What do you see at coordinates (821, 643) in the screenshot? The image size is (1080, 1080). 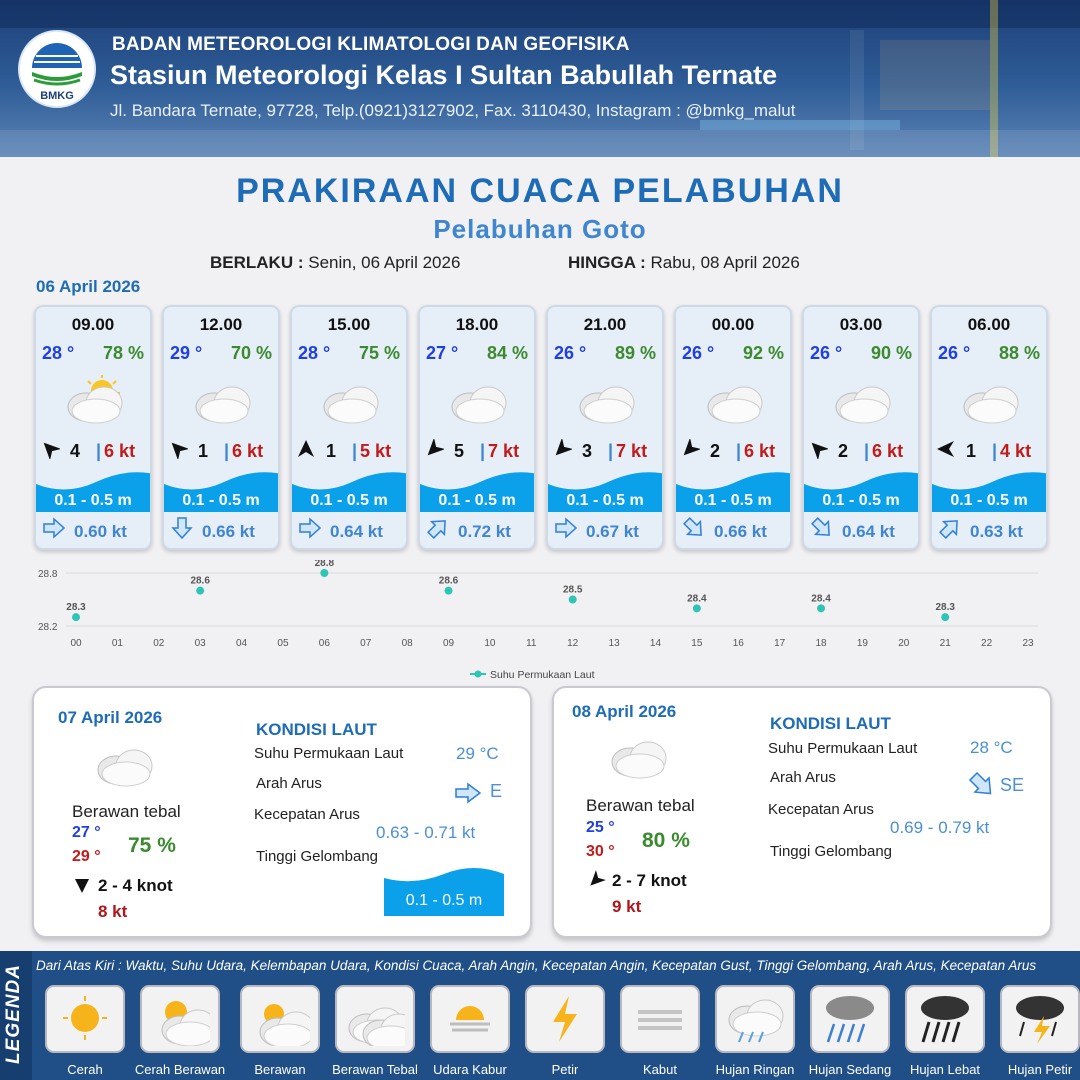 I see `x-tick-label: 18` at bounding box center [821, 643].